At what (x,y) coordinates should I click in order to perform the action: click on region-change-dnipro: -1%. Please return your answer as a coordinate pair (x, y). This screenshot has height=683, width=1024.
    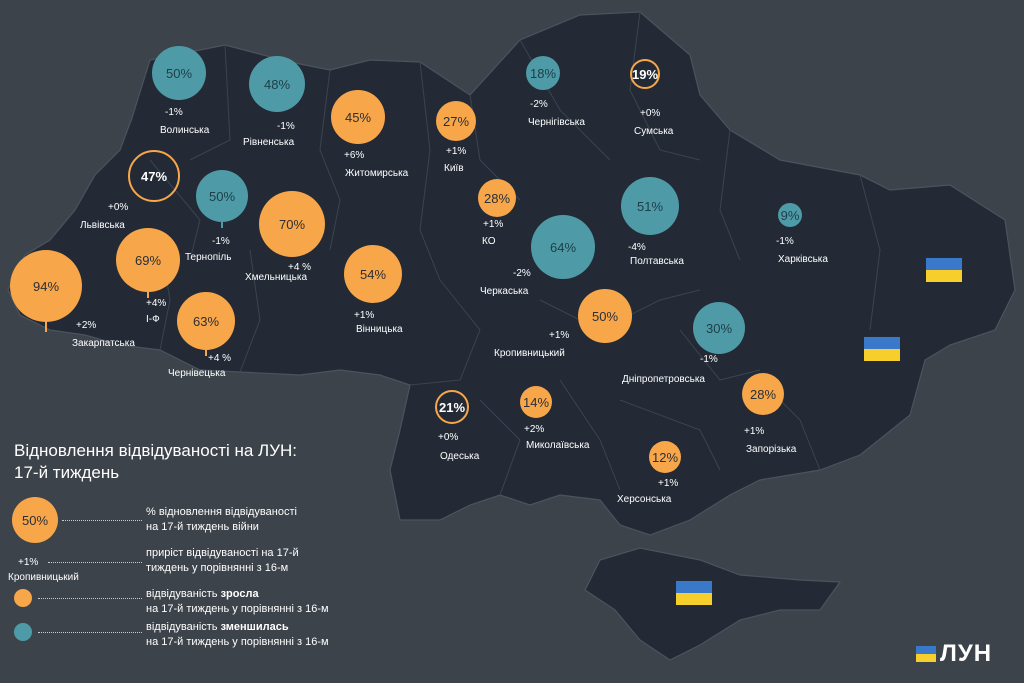
    Looking at the image, I should click on (709, 359).